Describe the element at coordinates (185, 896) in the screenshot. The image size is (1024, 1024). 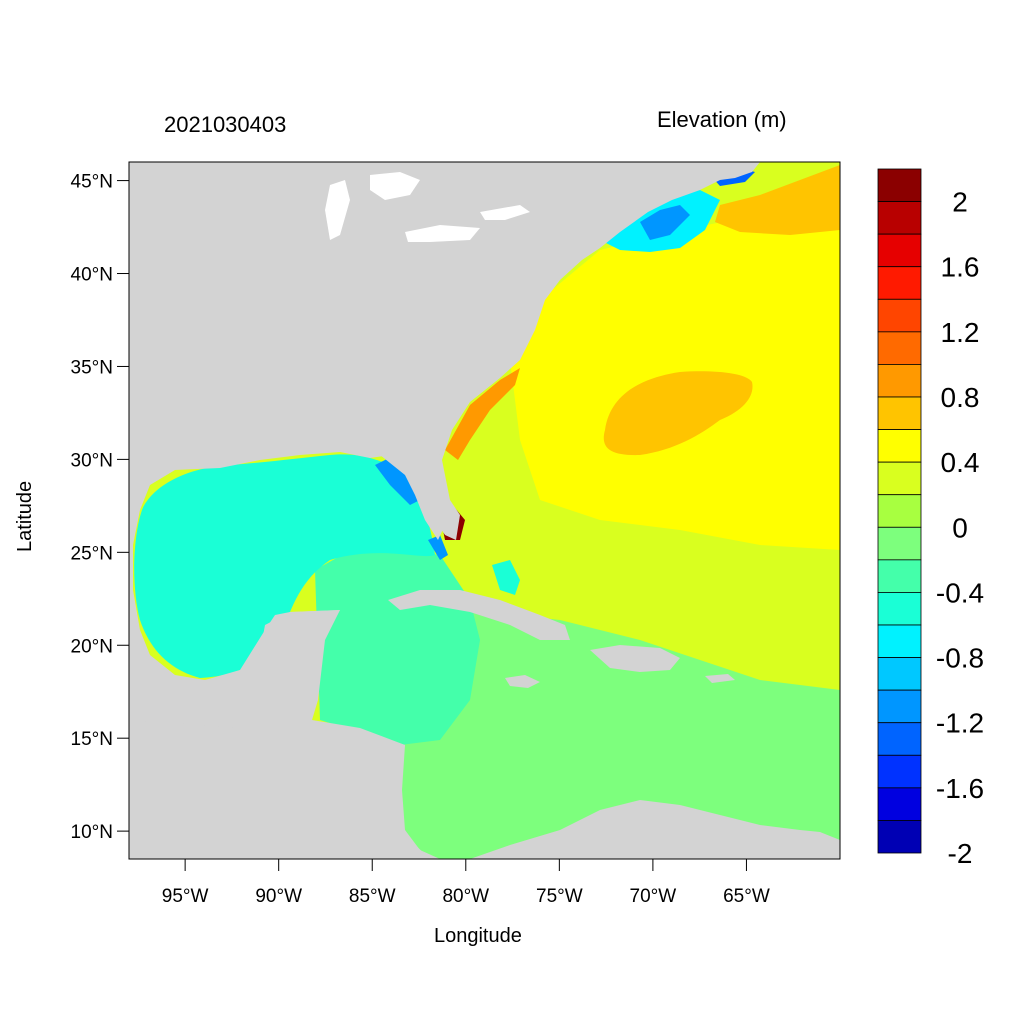
I see `x-tick-label: 95°W` at that location.